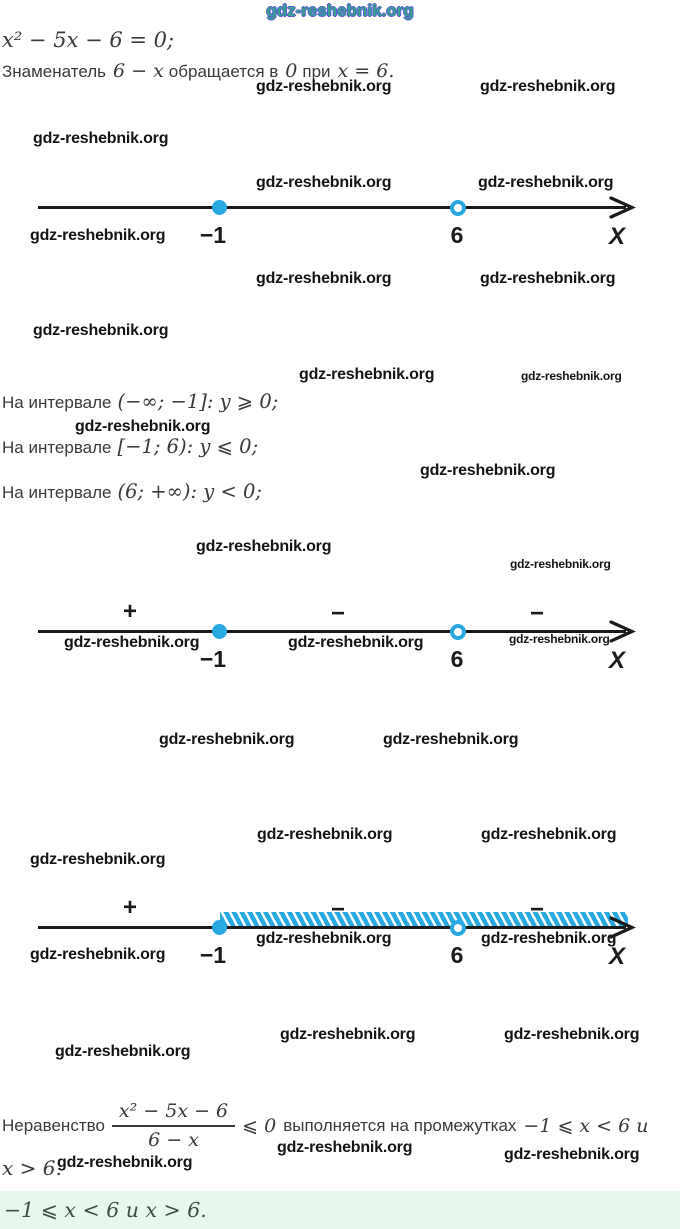  I want to click on conclusion-middle: выполняется на промежутках, so click(400, 1125).